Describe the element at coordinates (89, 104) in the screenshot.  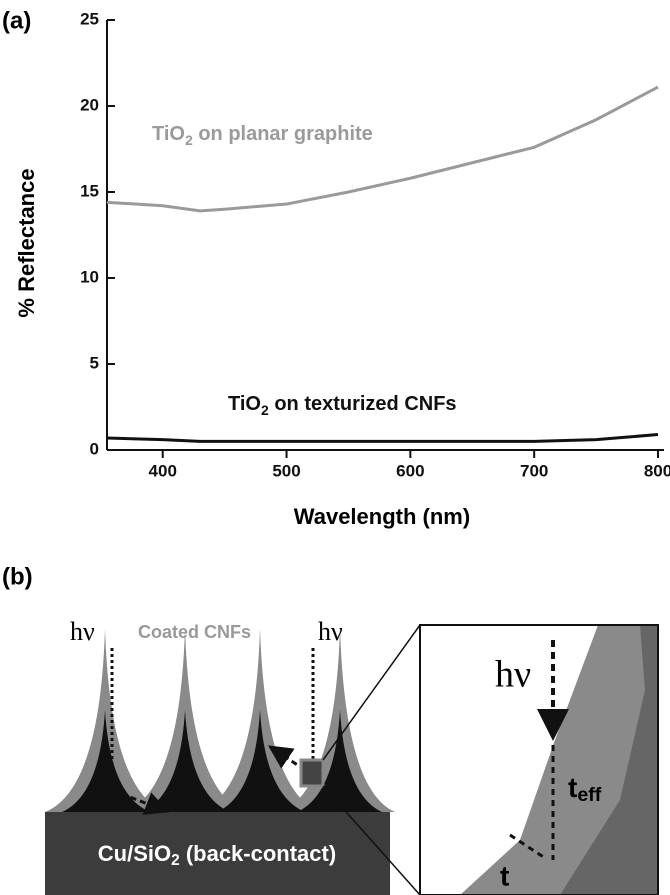
I see `y-tick-label: 20` at that location.